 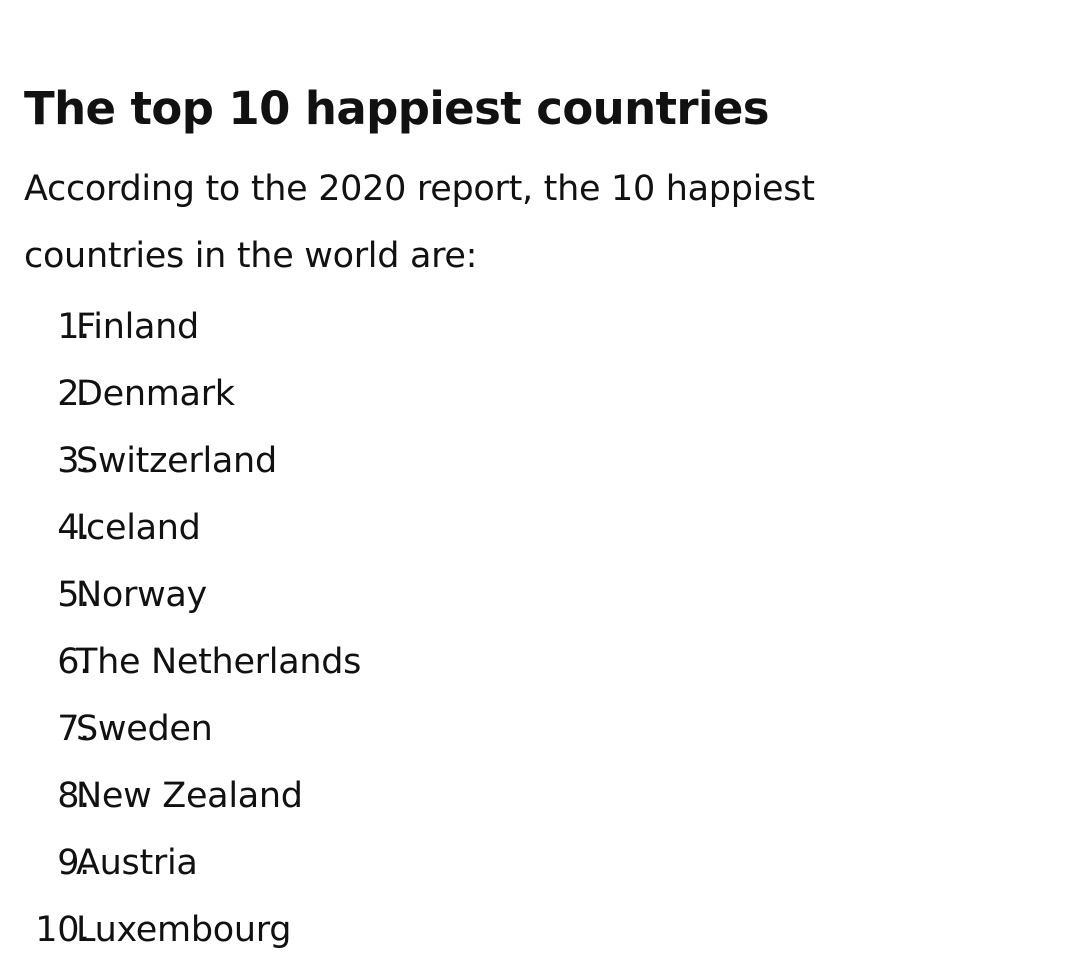 What do you see at coordinates (539, 528) in the screenshot?
I see `list-item: 4. Iceland` at bounding box center [539, 528].